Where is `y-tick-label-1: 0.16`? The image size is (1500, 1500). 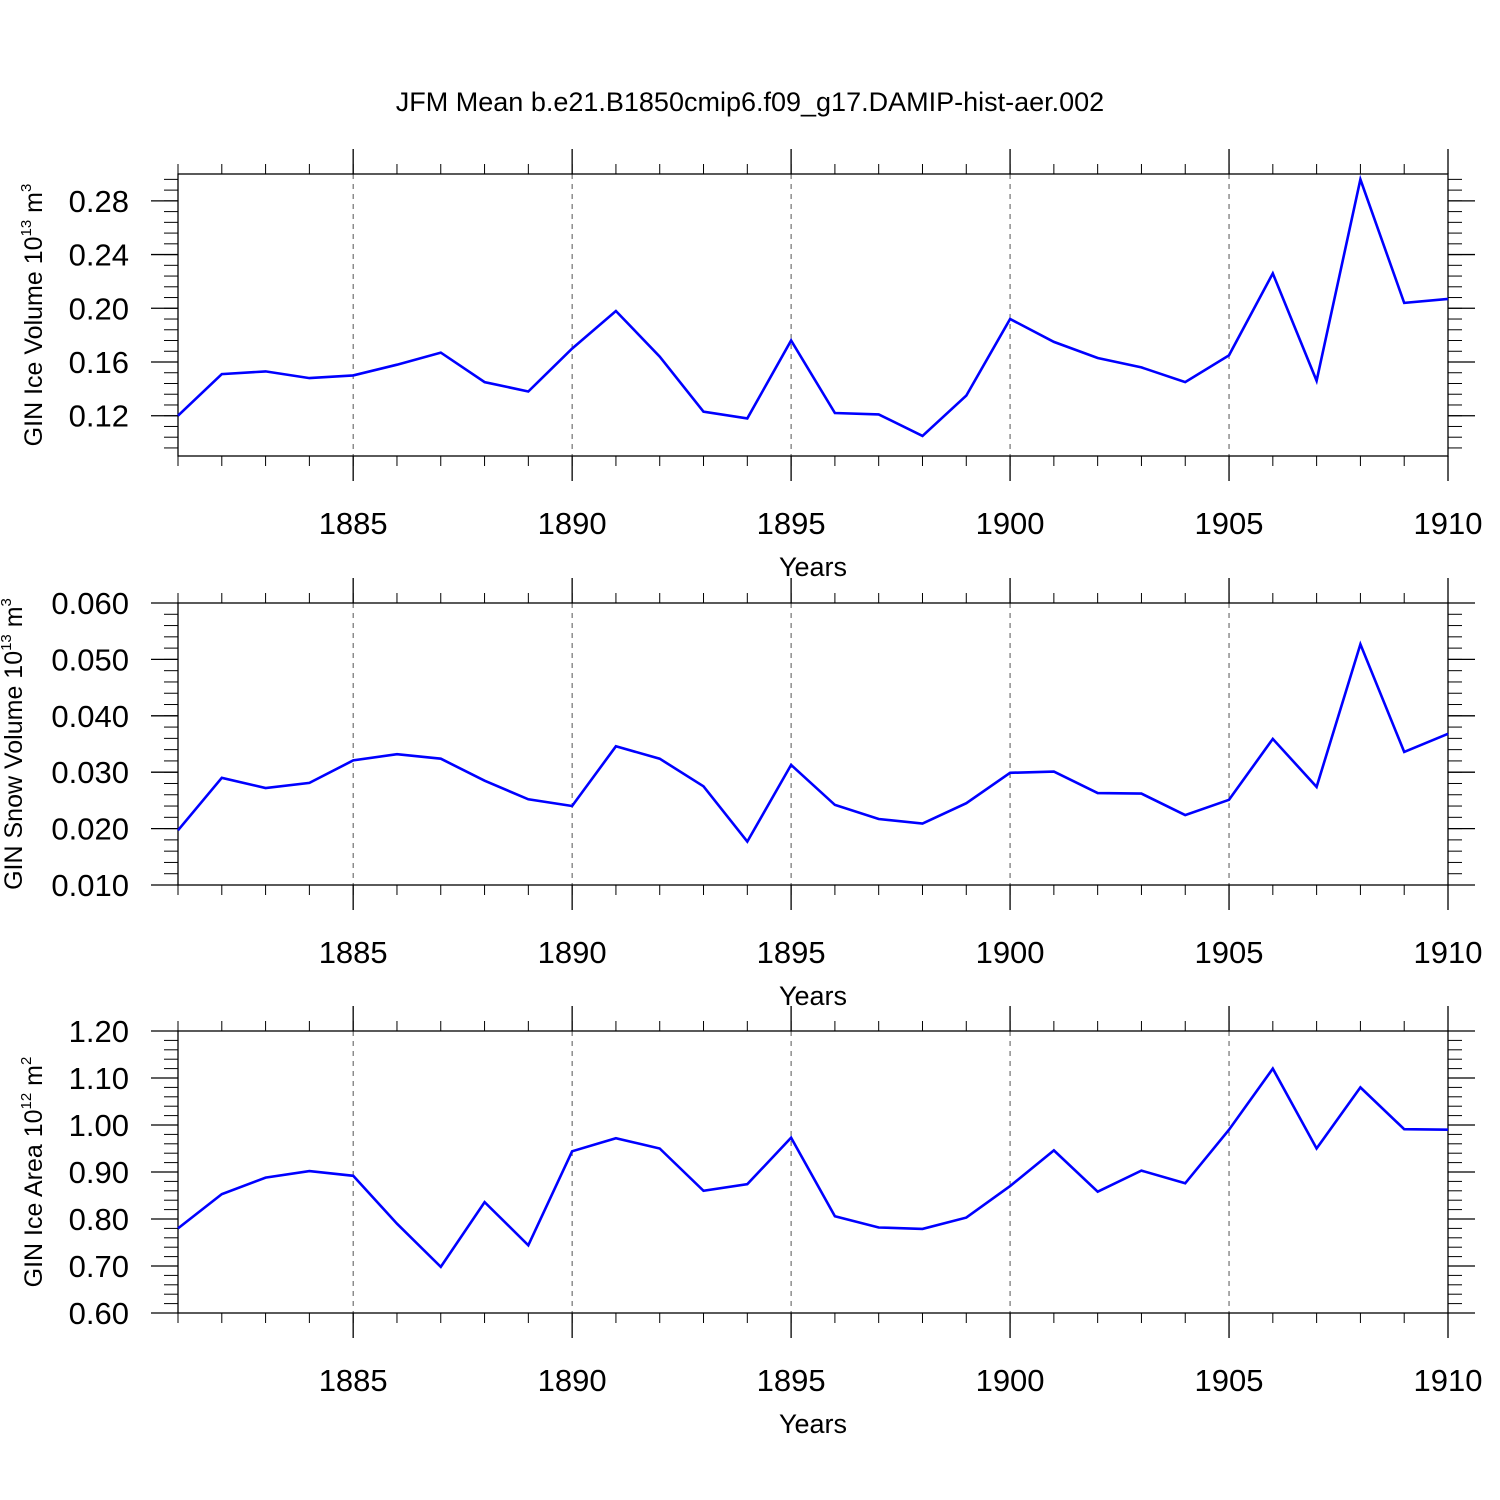
y-tick-label-1: 0.16 is located at coordinates (99, 362).